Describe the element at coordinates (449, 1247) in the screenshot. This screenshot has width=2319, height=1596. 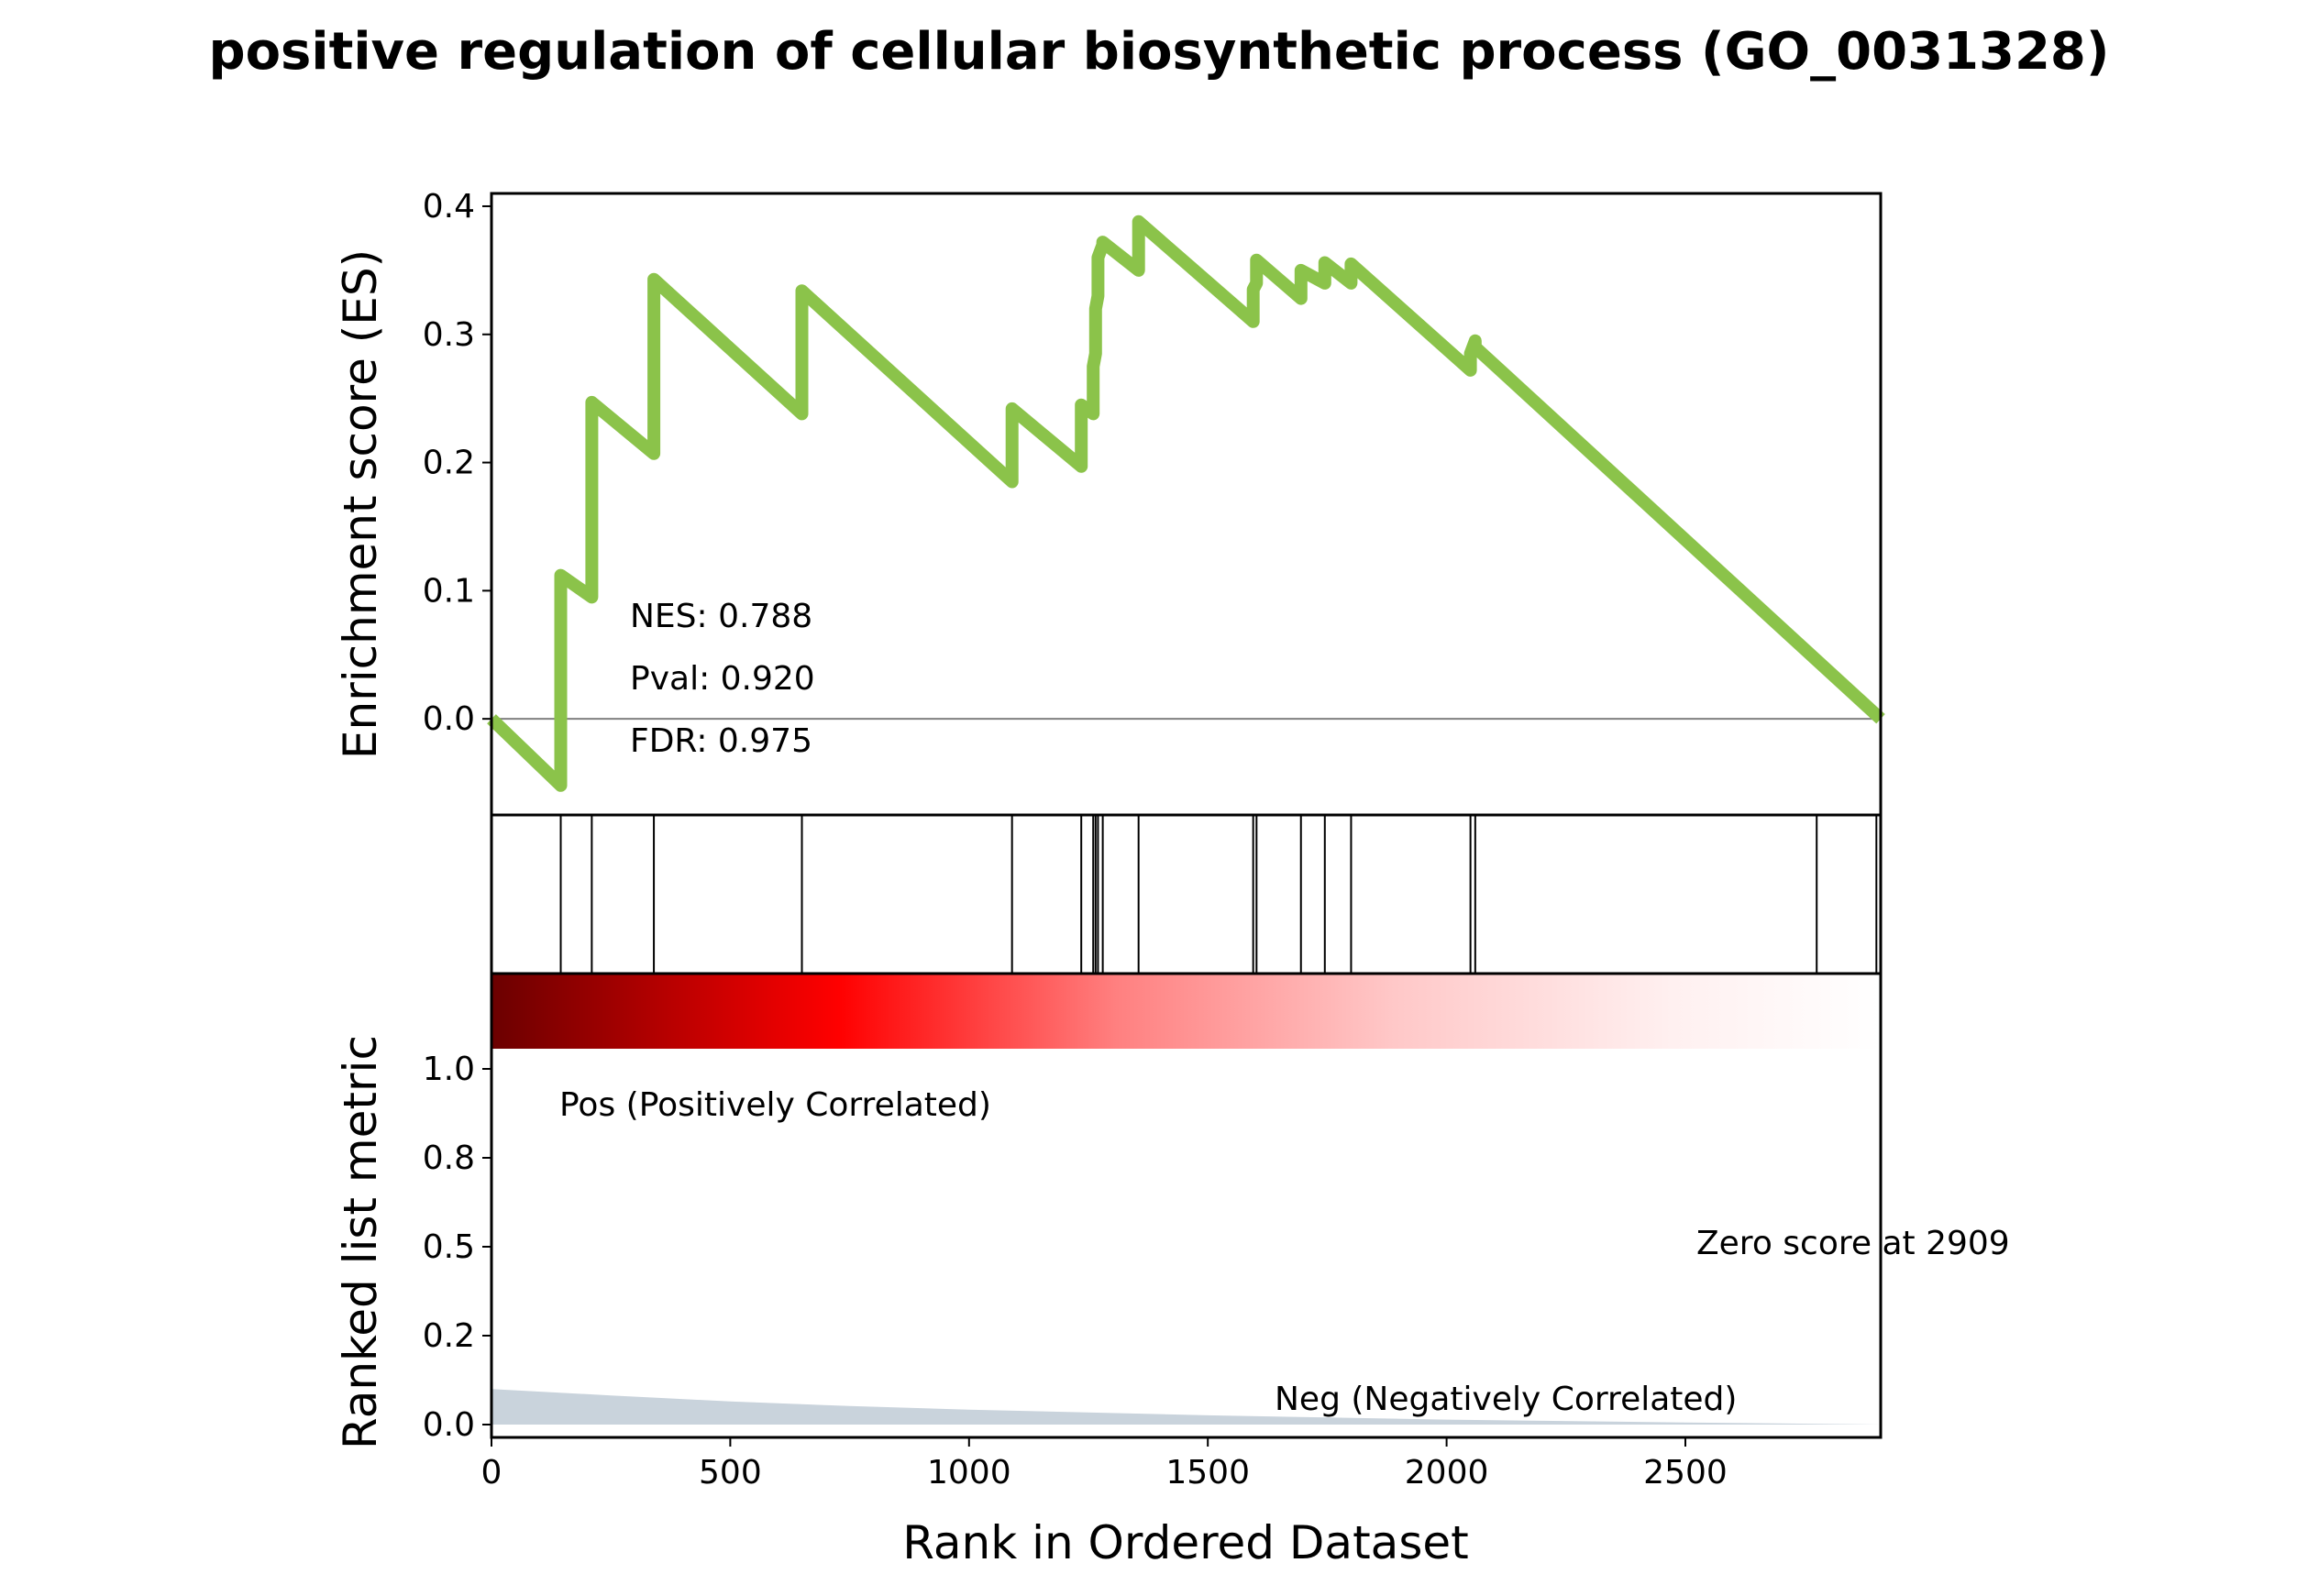
I see `metric-y-tick-label: 0.5` at that location.